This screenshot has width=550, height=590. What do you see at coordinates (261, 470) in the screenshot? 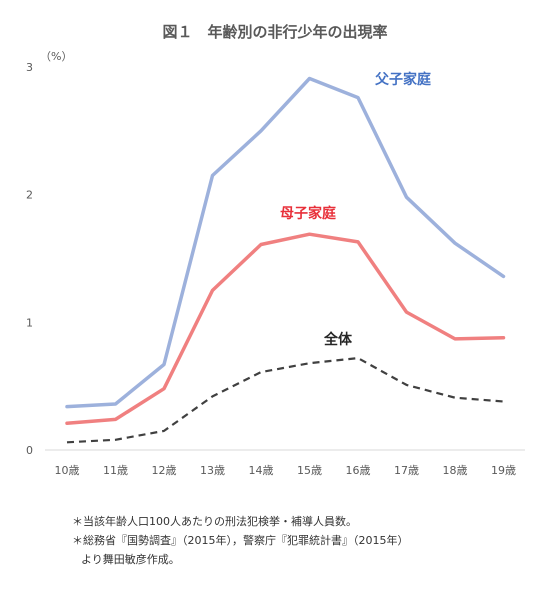
I see `x-tick-label: 14歳` at bounding box center [261, 470].